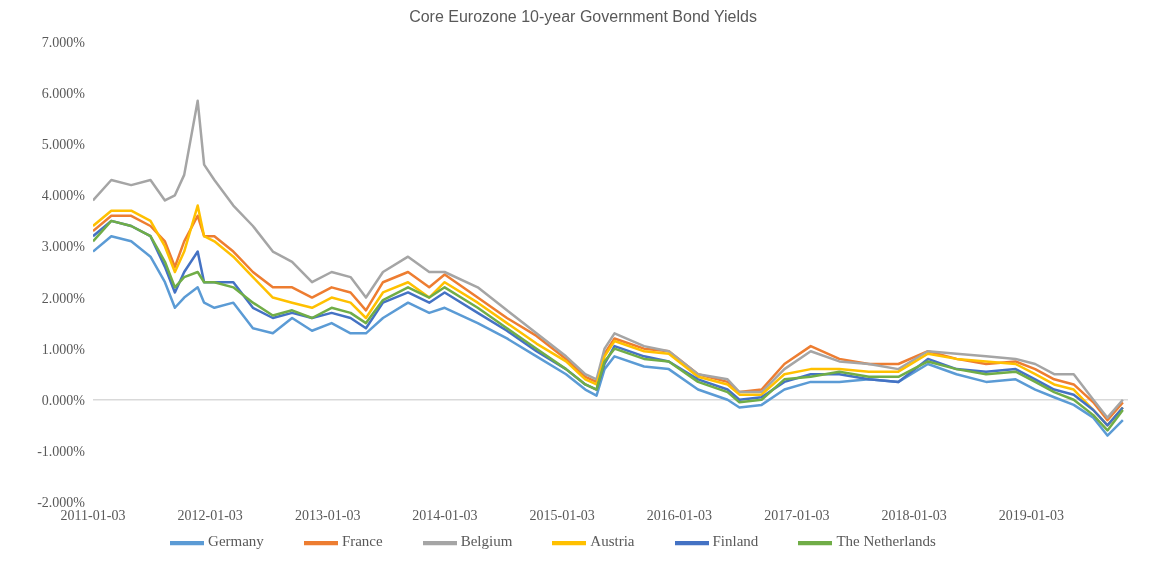 This screenshot has height=573, width=1165. What do you see at coordinates (236, 541) in the screenshot?
I see `legend-label: Germany` at bounding box center [236, 541].